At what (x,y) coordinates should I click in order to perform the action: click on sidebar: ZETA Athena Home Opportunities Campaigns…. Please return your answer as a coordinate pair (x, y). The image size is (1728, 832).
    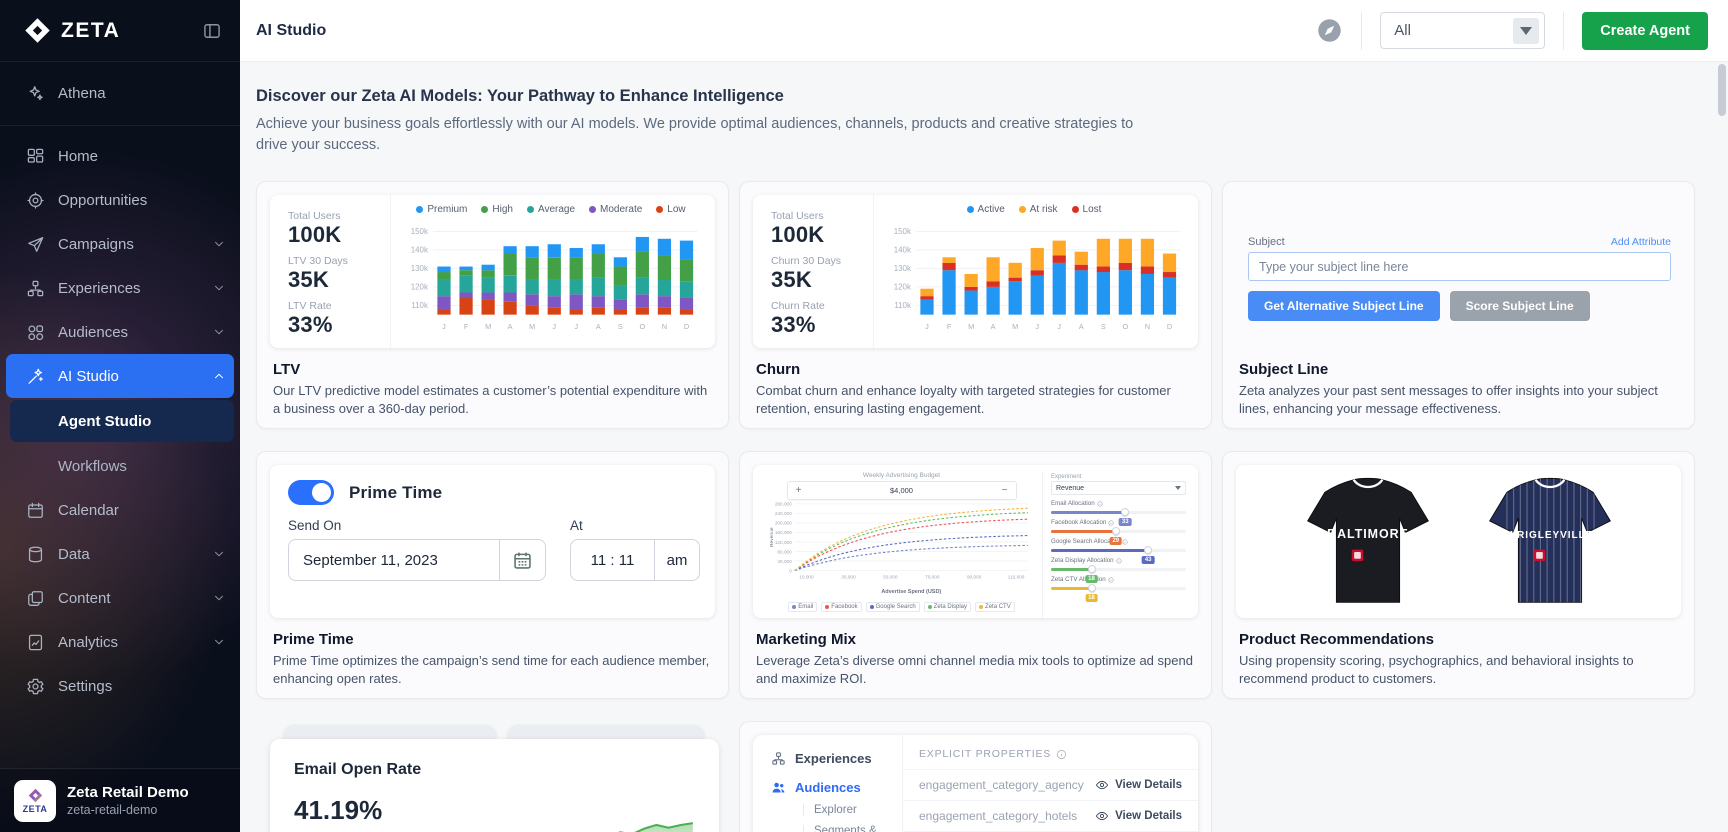
    Looking at the image, I should click on (120, 416).